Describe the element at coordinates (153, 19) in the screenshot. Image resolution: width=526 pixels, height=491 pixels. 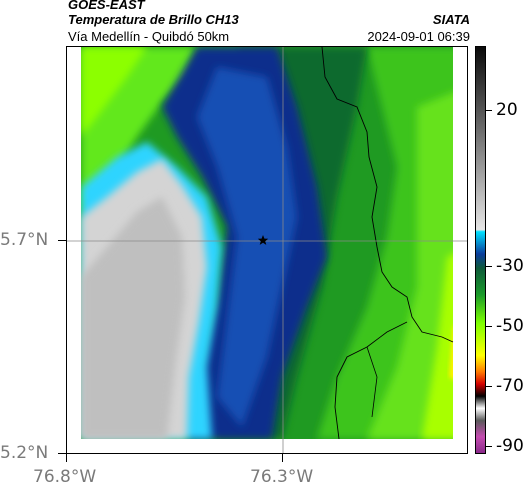
I see `product-title: Temperatura de Brillo CH13` at that location.